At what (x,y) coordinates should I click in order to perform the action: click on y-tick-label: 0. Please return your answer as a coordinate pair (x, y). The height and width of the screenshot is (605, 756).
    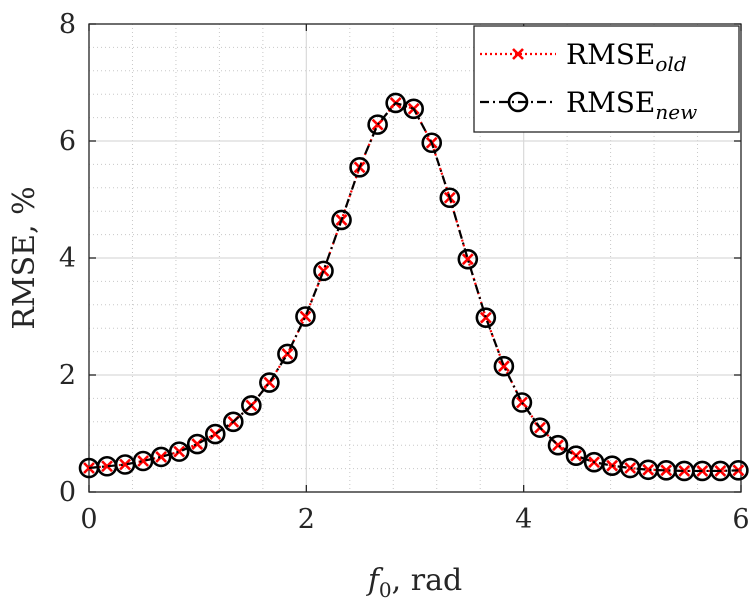
    Looking at the image, I should click on (67, 492).